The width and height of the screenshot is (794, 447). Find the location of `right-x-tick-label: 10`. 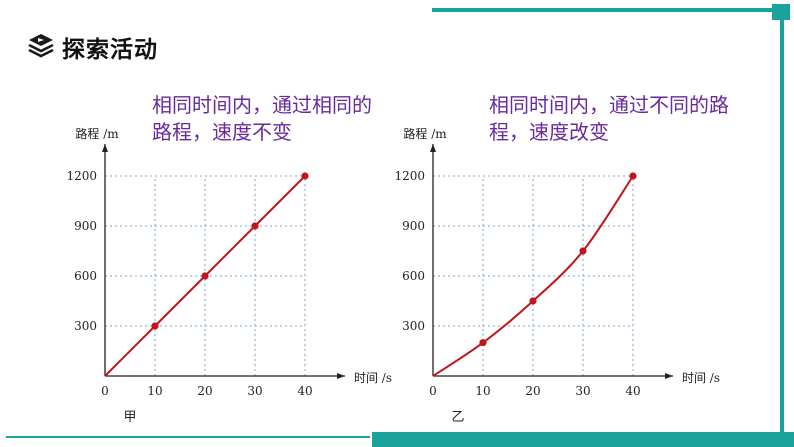

right-x-tick-label: 10 is located at coordinates (482, 391).